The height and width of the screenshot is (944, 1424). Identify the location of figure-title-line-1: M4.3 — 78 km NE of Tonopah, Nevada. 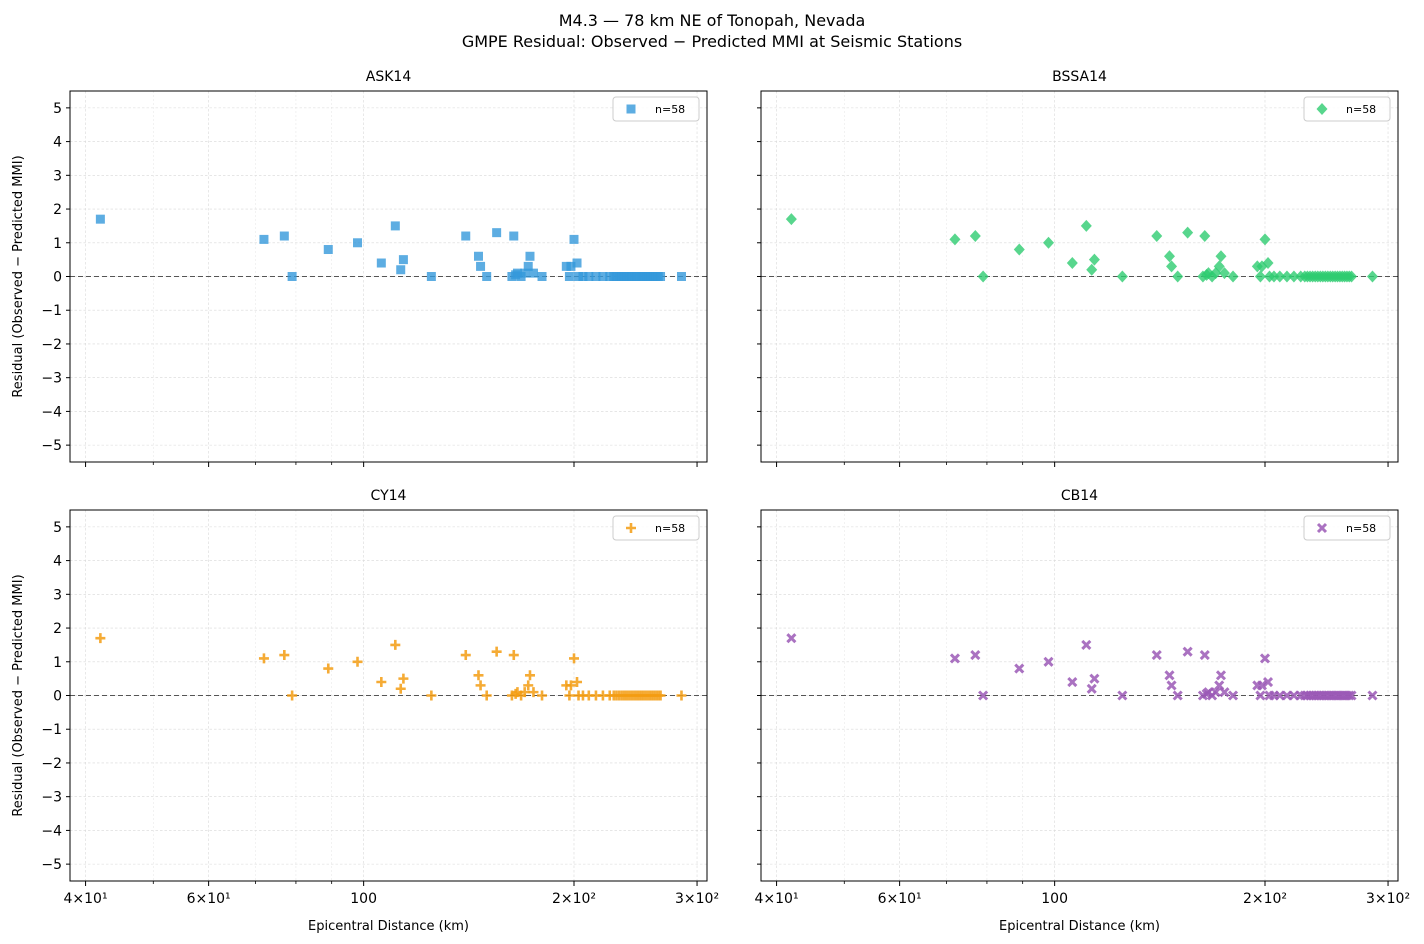
(712, 20).